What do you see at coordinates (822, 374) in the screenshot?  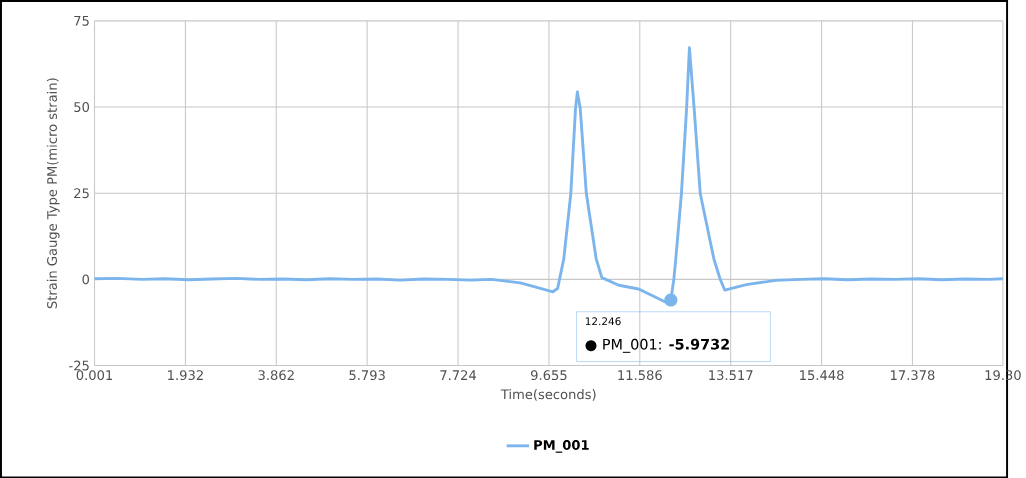 I see `x-tick-label: 15.448` at bounding box center [822, 374].